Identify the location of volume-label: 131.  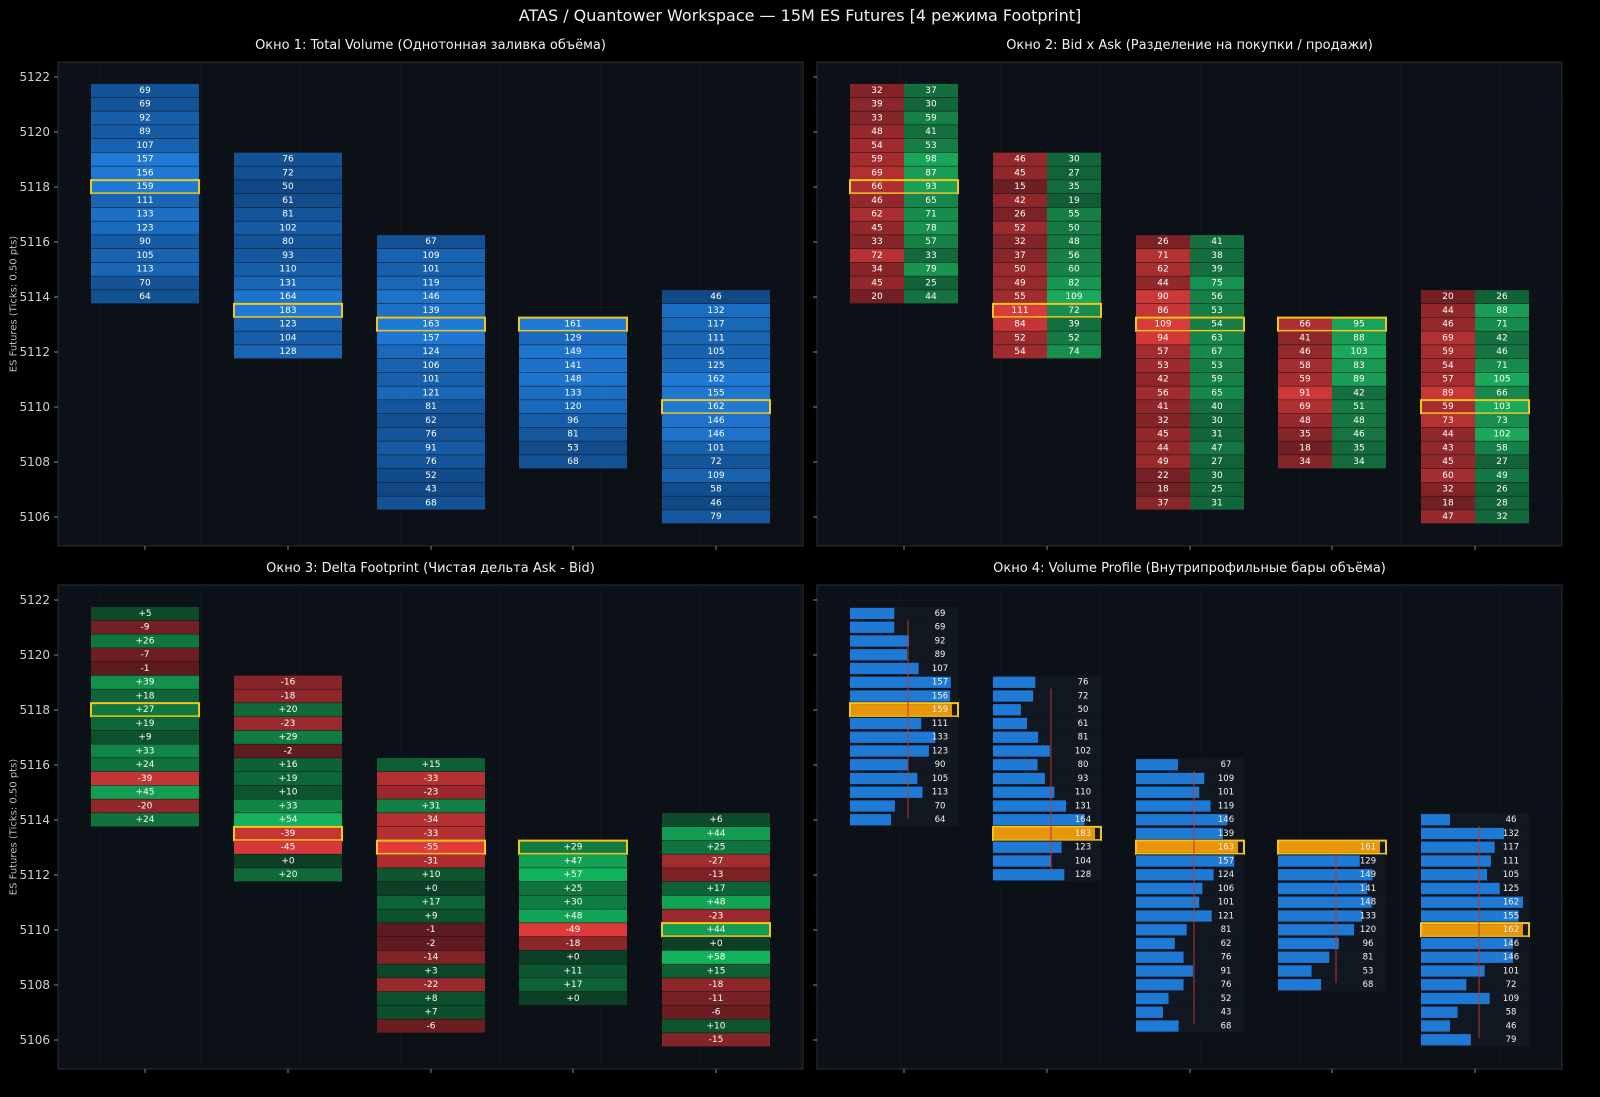
(287, 283).